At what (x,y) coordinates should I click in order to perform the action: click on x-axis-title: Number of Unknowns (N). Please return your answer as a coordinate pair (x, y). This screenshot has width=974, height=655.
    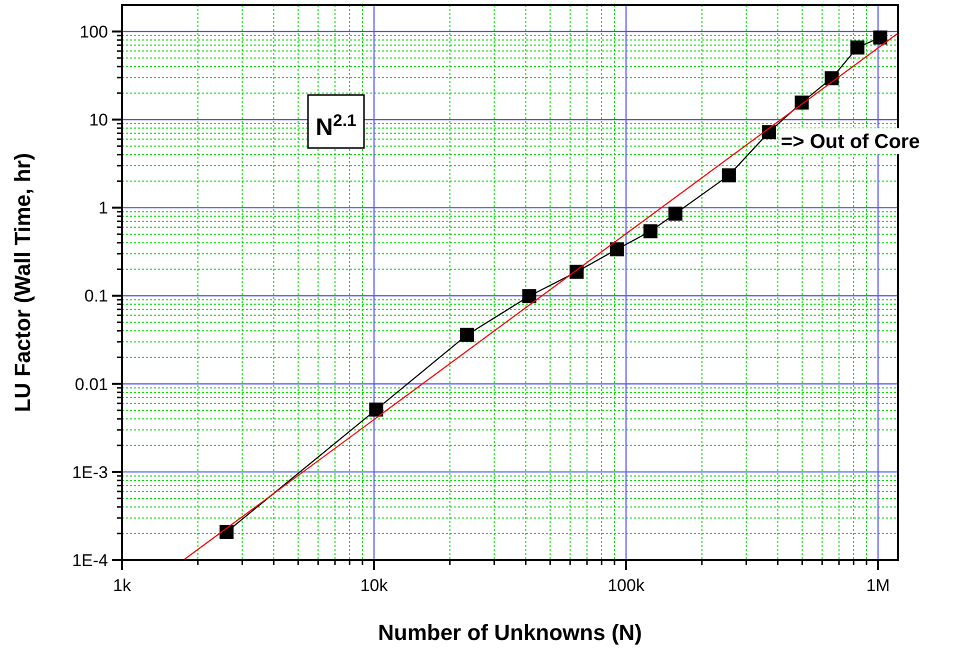
    Looking at the image, I should click on (510, 632).